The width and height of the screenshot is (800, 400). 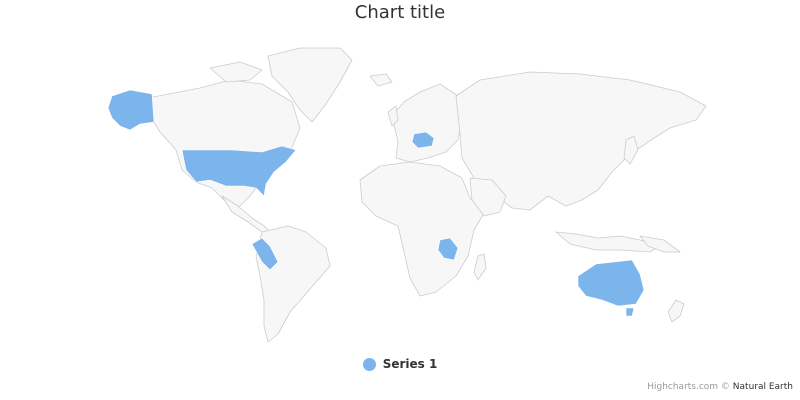 What do you see at coordinates (676, 311) in the screenshot?
I see `land-new-zealand` at bounding box center [676, 311].